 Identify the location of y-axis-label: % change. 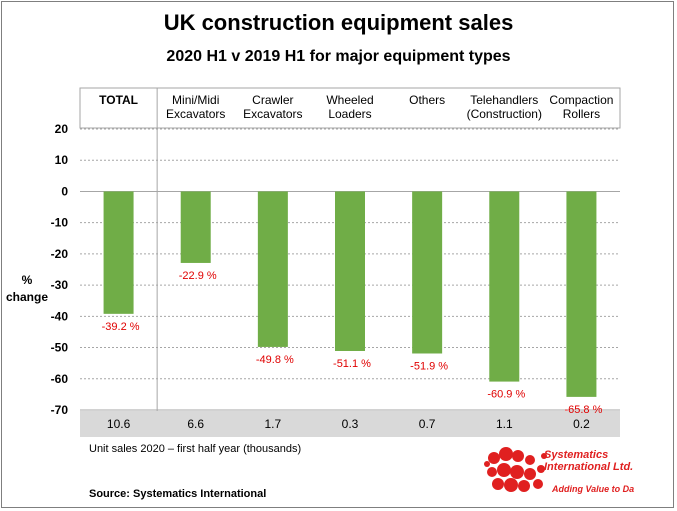
(27, 289).